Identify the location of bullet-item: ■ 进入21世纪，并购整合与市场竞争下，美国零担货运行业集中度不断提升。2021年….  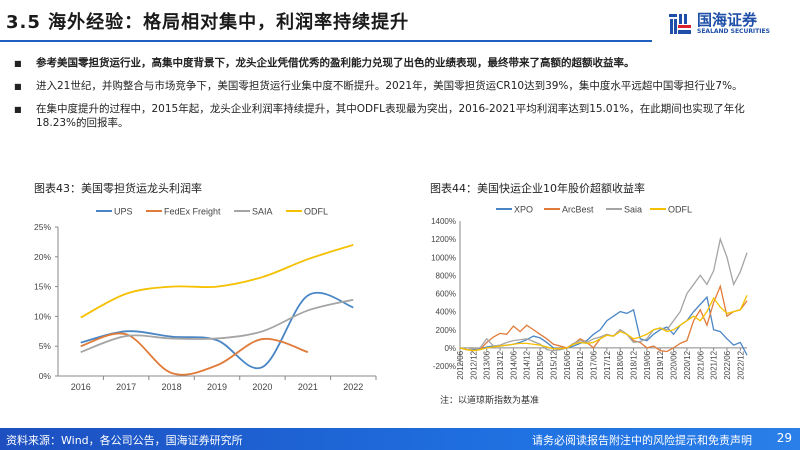
(378, 86).